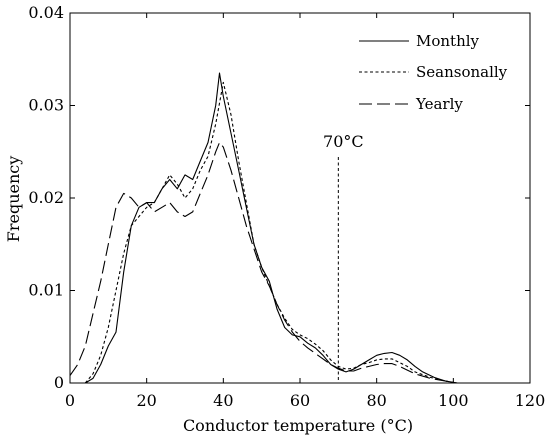 The image size is (550, 439). What do you see at coordinates (453, 400) in the screenshot?
I see `x-tick-label: 100` at bounding box center [453, 400].